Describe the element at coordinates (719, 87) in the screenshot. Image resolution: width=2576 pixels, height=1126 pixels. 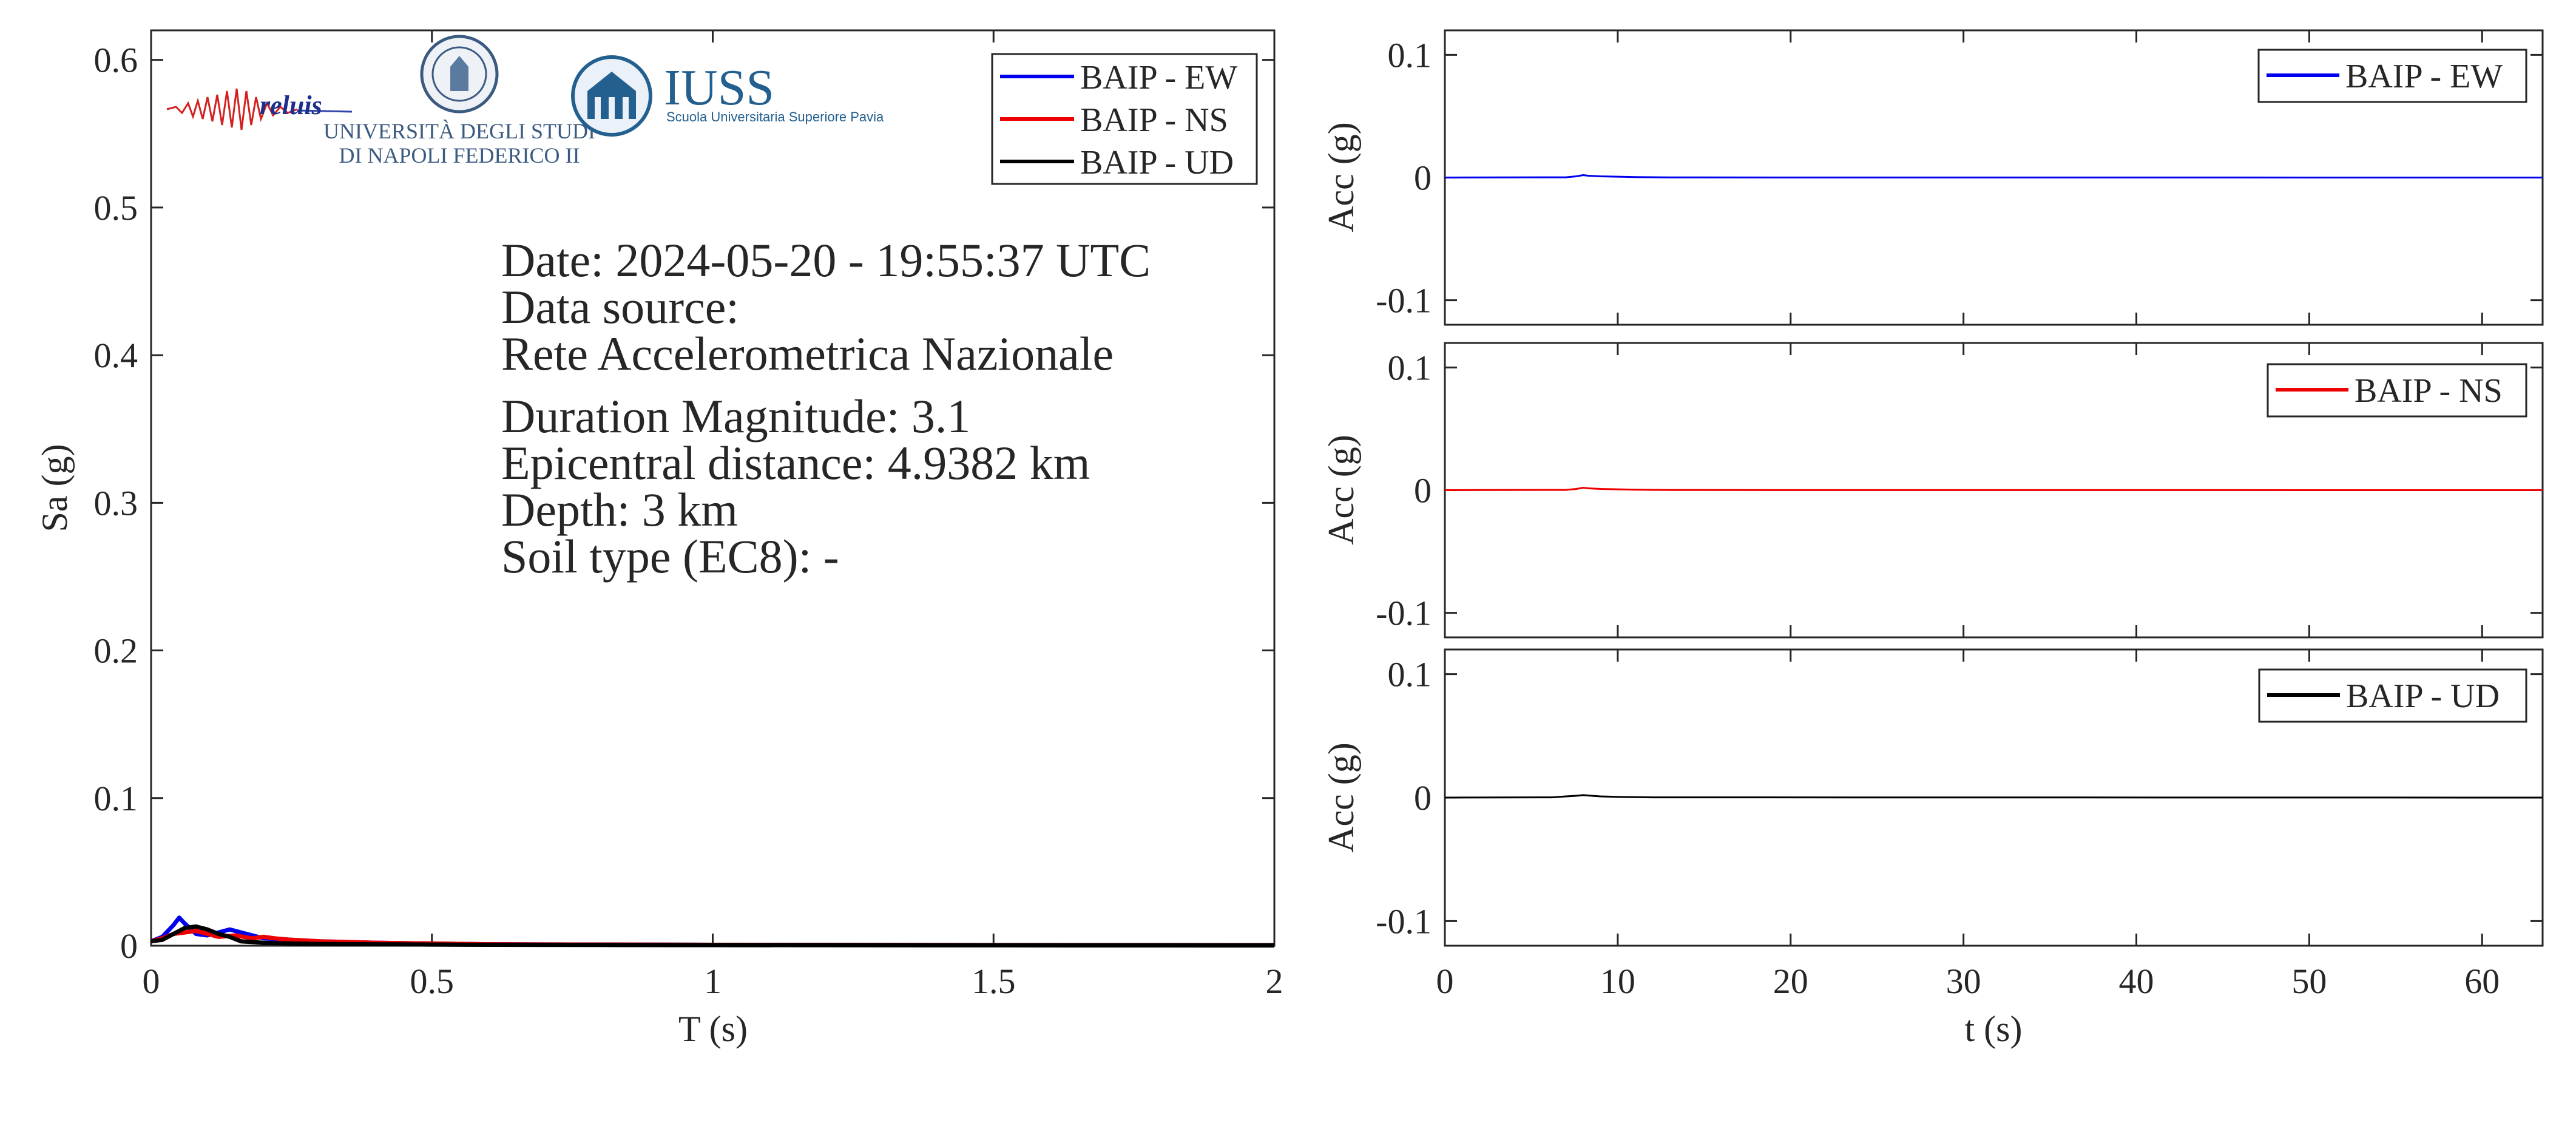
I see `iuss-logo-title: IUSS` at that location.